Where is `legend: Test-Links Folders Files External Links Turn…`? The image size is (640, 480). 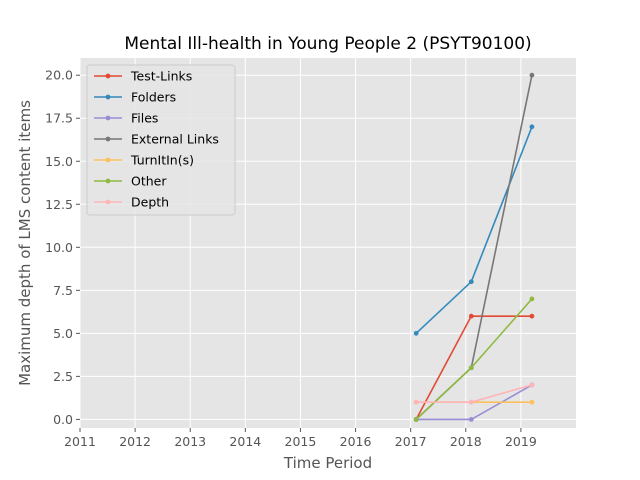 legend: Test-Links Folders Files External Links Turn… is located at coordinates (161, 140).